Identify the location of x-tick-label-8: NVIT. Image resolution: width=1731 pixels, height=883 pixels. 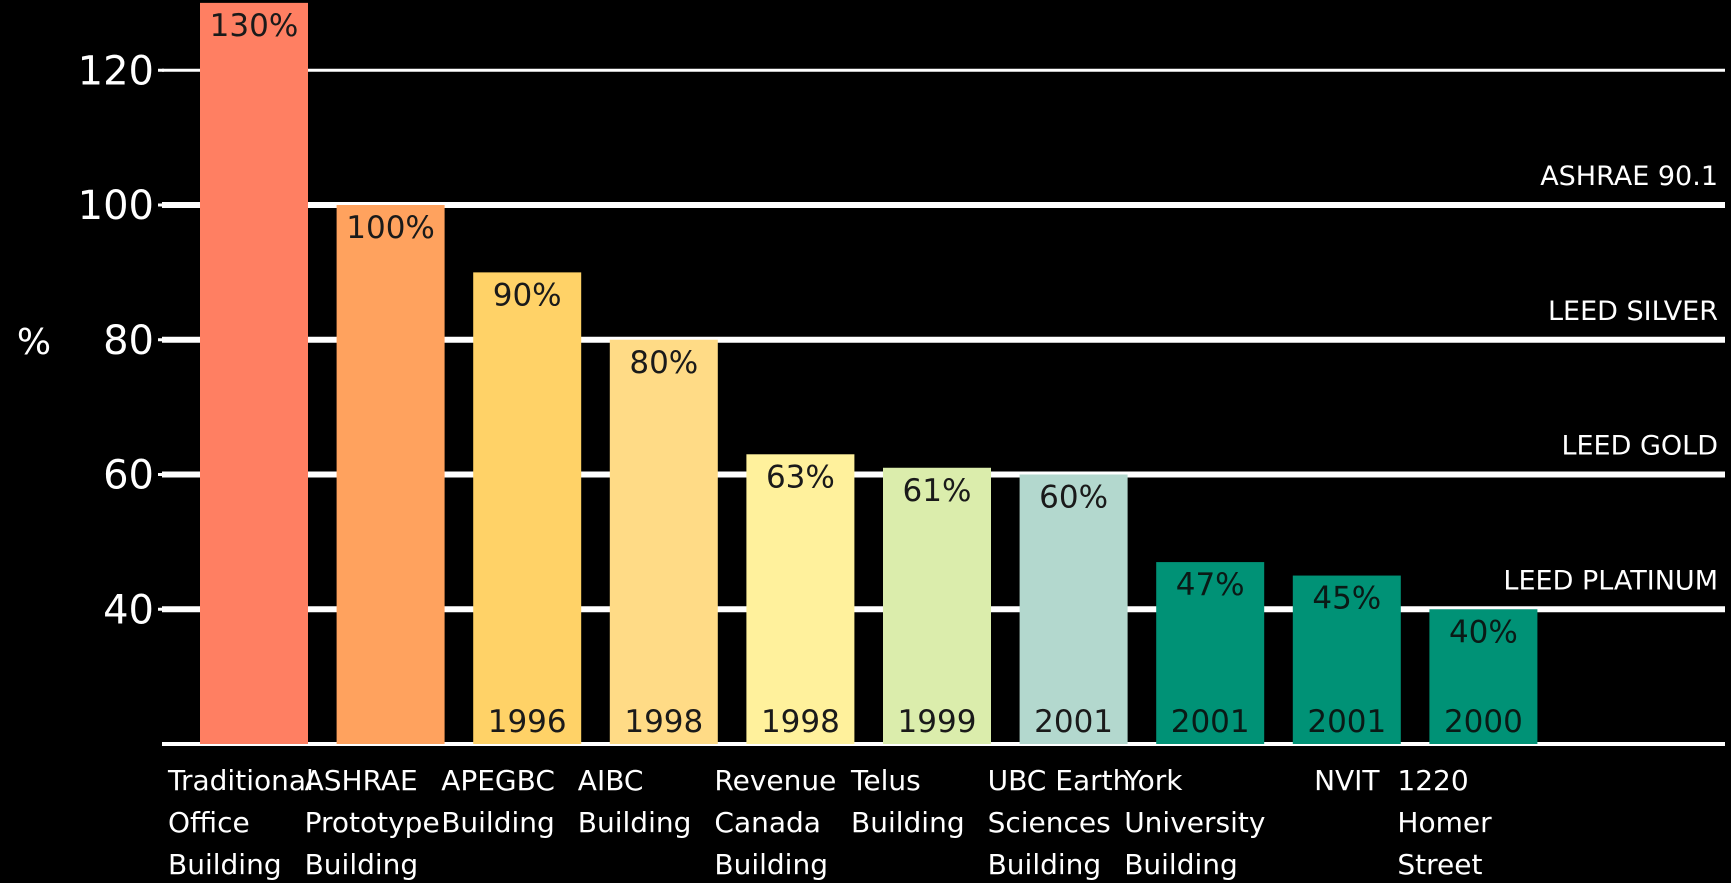
(1347, 780).